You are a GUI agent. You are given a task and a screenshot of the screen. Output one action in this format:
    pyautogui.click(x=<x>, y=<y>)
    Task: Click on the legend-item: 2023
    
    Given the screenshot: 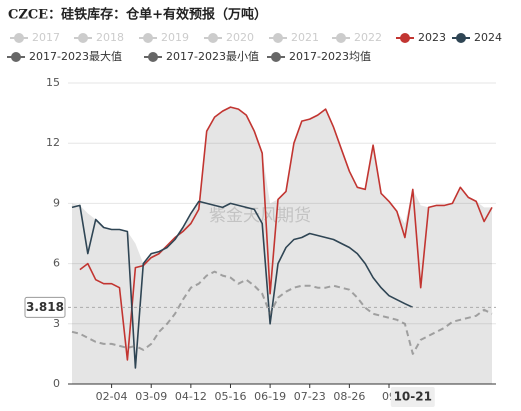 What is the action you would take?
    pyautogui.click(x=421, y=37)
    